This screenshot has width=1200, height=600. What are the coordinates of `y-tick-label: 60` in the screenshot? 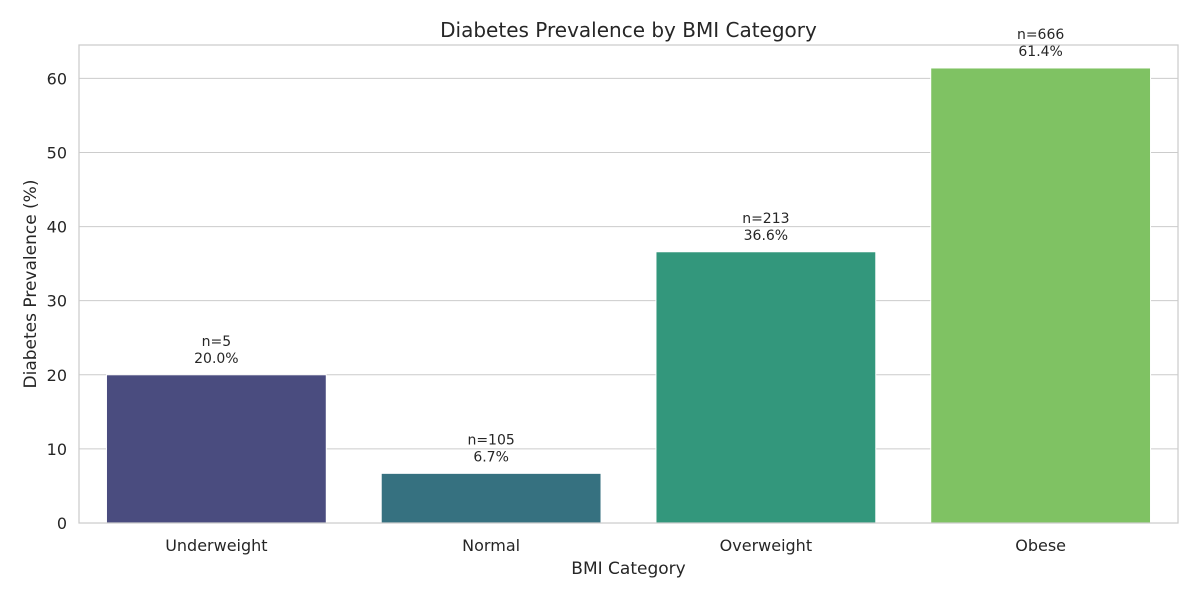 It's located at (57, 78).